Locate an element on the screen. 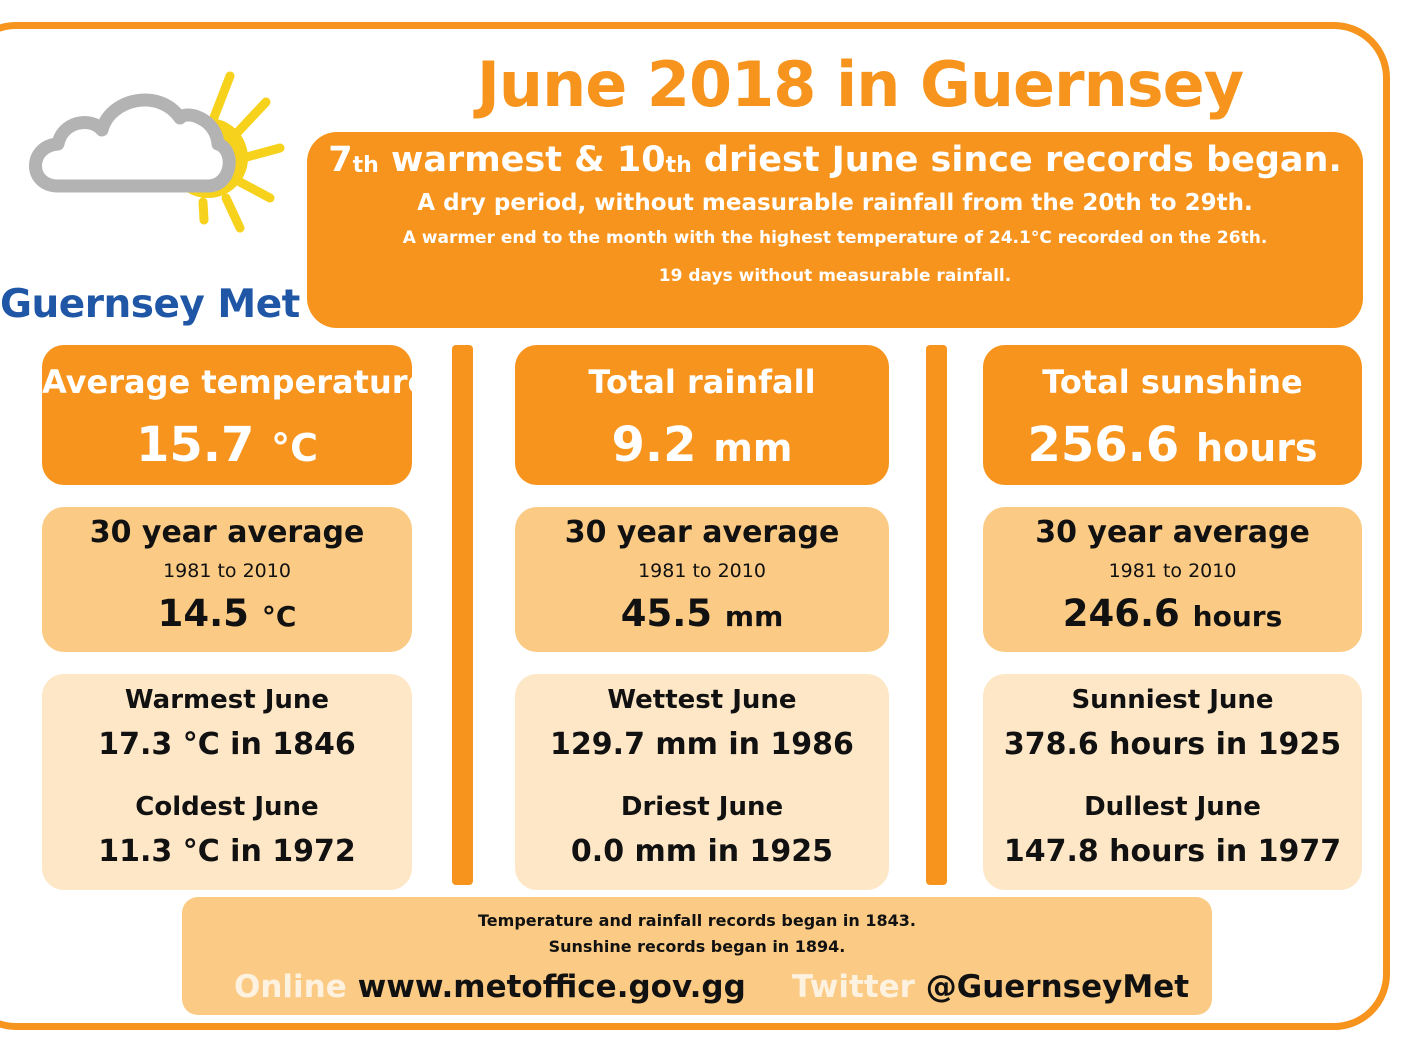  sunshine-card: Total sunshine 256.6 hours is located at coordinates (1172, 415).